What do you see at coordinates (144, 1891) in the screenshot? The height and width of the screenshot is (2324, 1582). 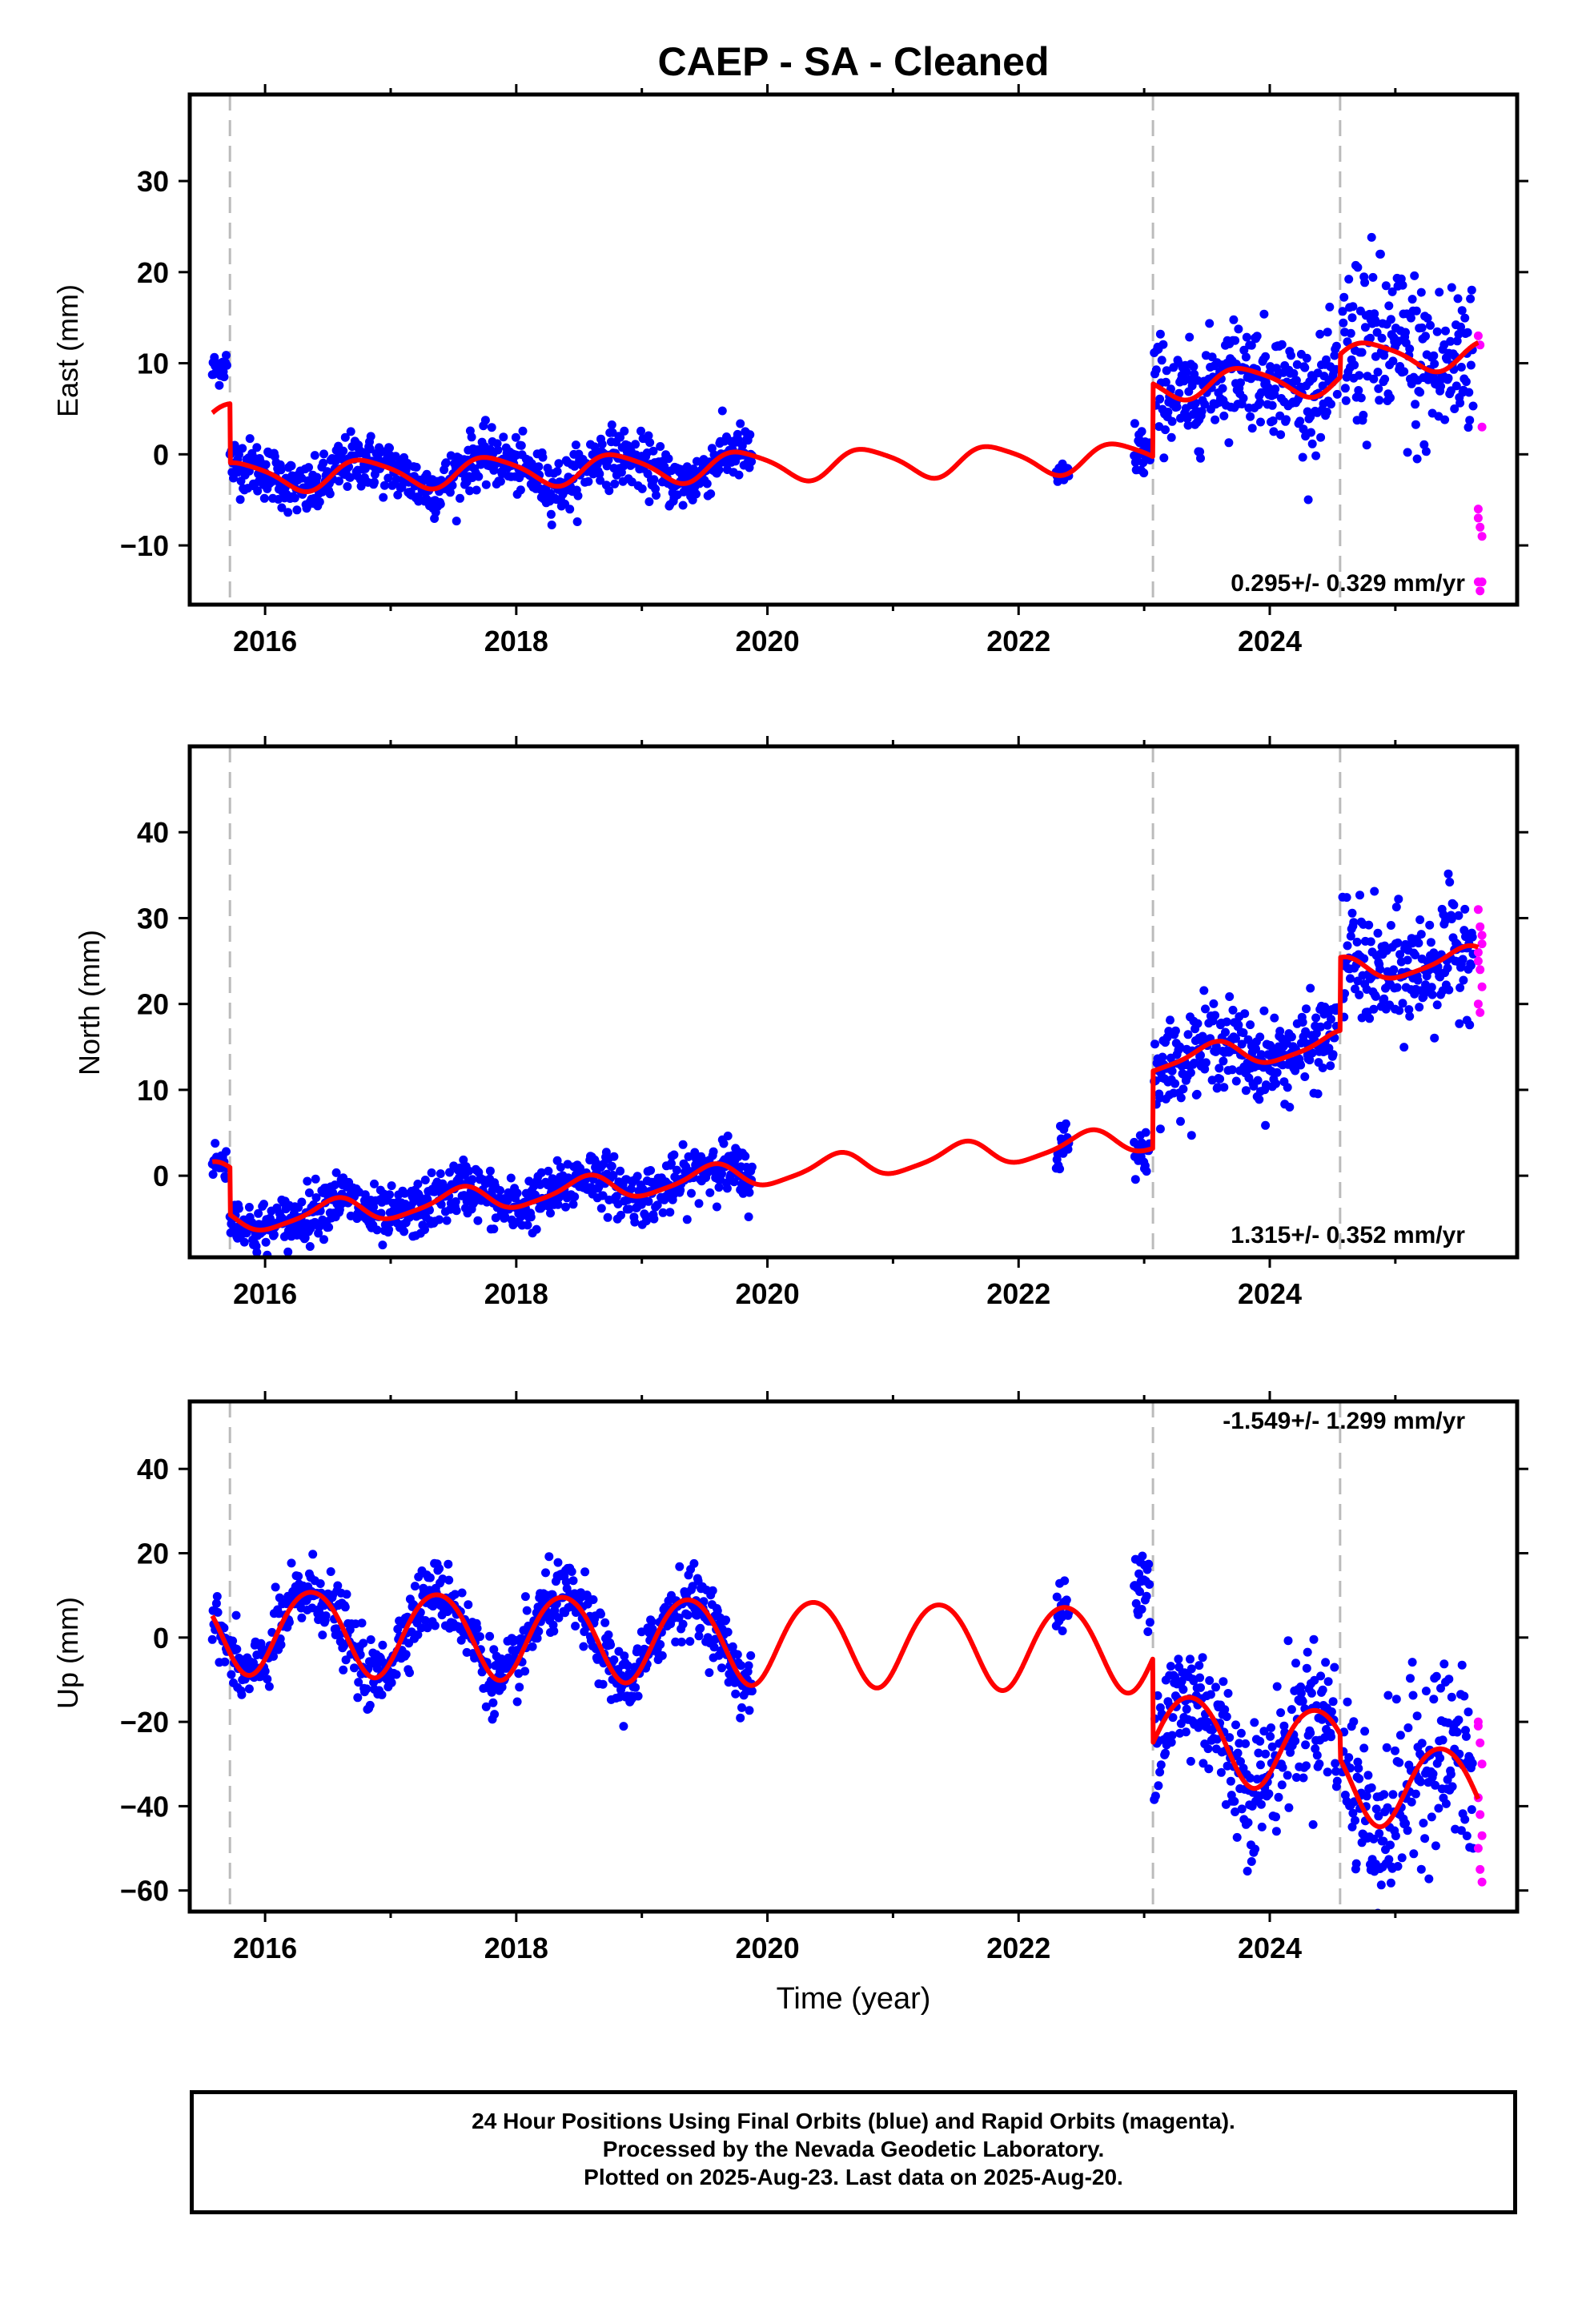 I see `up-ytick-label: −60` at bounding box center [144, 1891].